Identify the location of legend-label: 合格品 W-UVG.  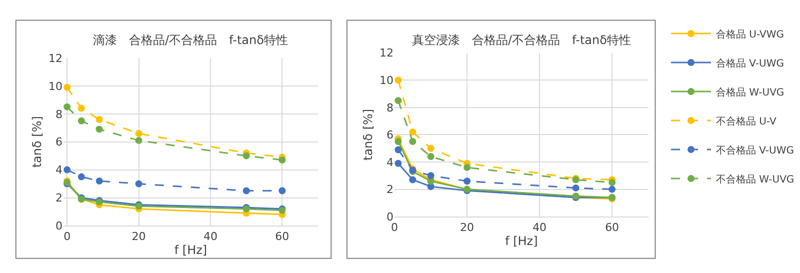
(750, 92).